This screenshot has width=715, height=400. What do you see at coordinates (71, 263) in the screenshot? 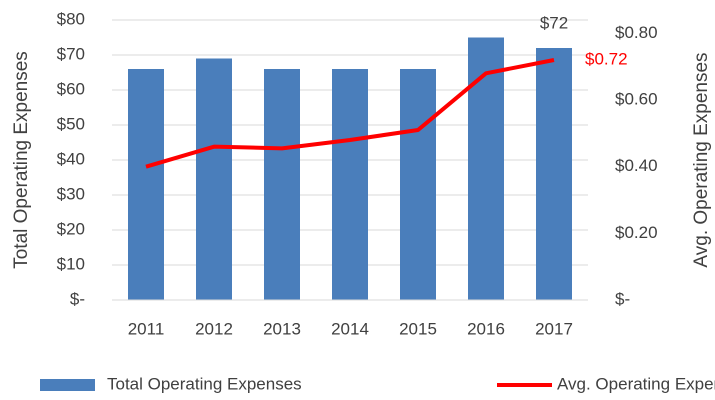
I see `y-tick-label: $10` at bounding box center [71, 263].